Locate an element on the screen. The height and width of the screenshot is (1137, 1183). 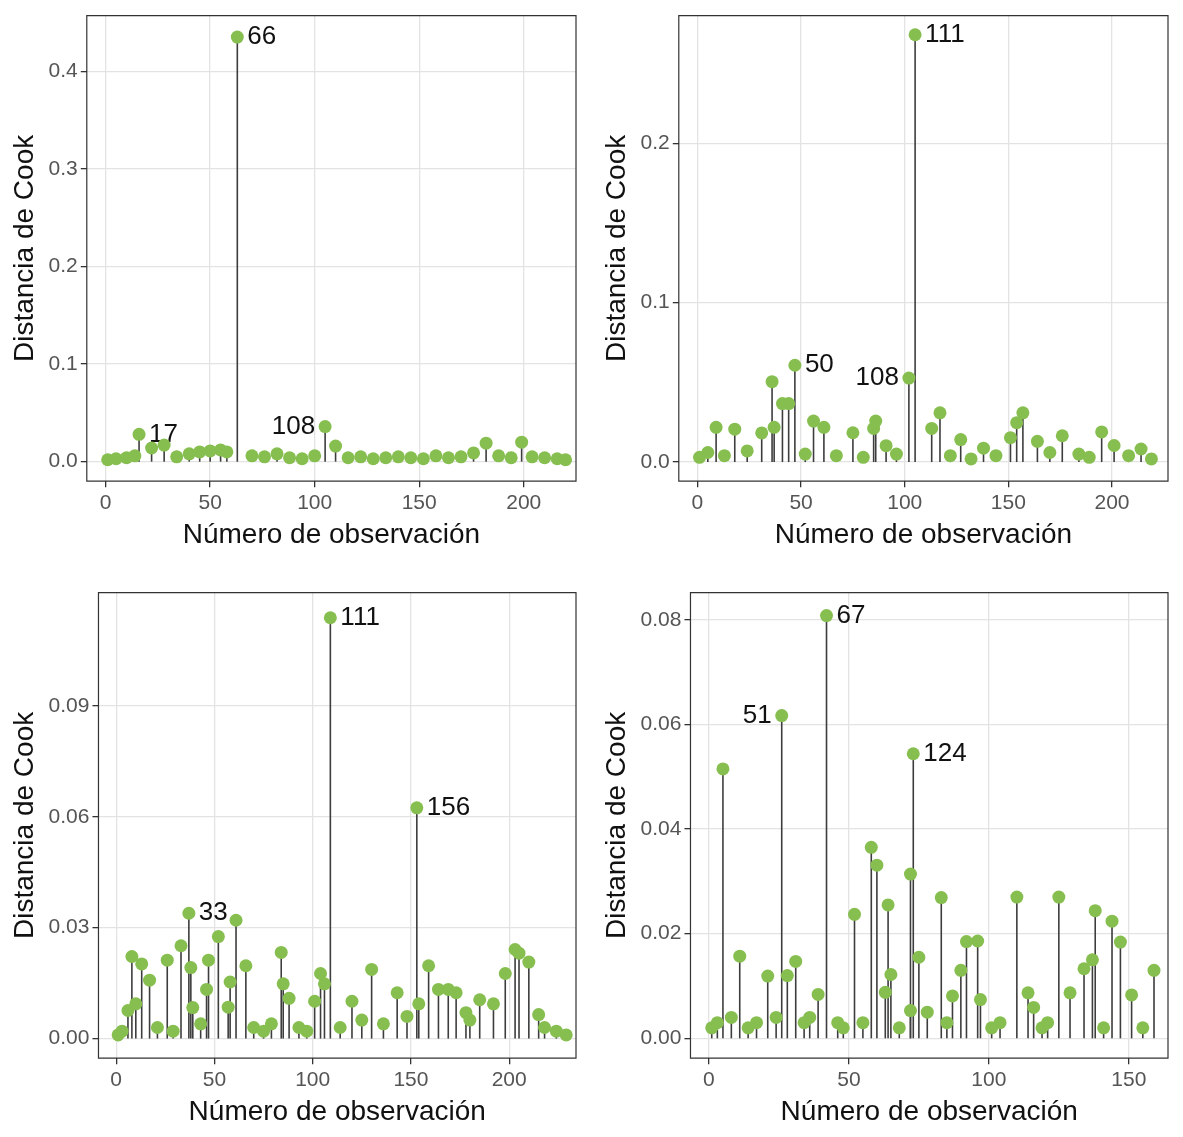
annotation: 50 is located at coordinates (819, 363).